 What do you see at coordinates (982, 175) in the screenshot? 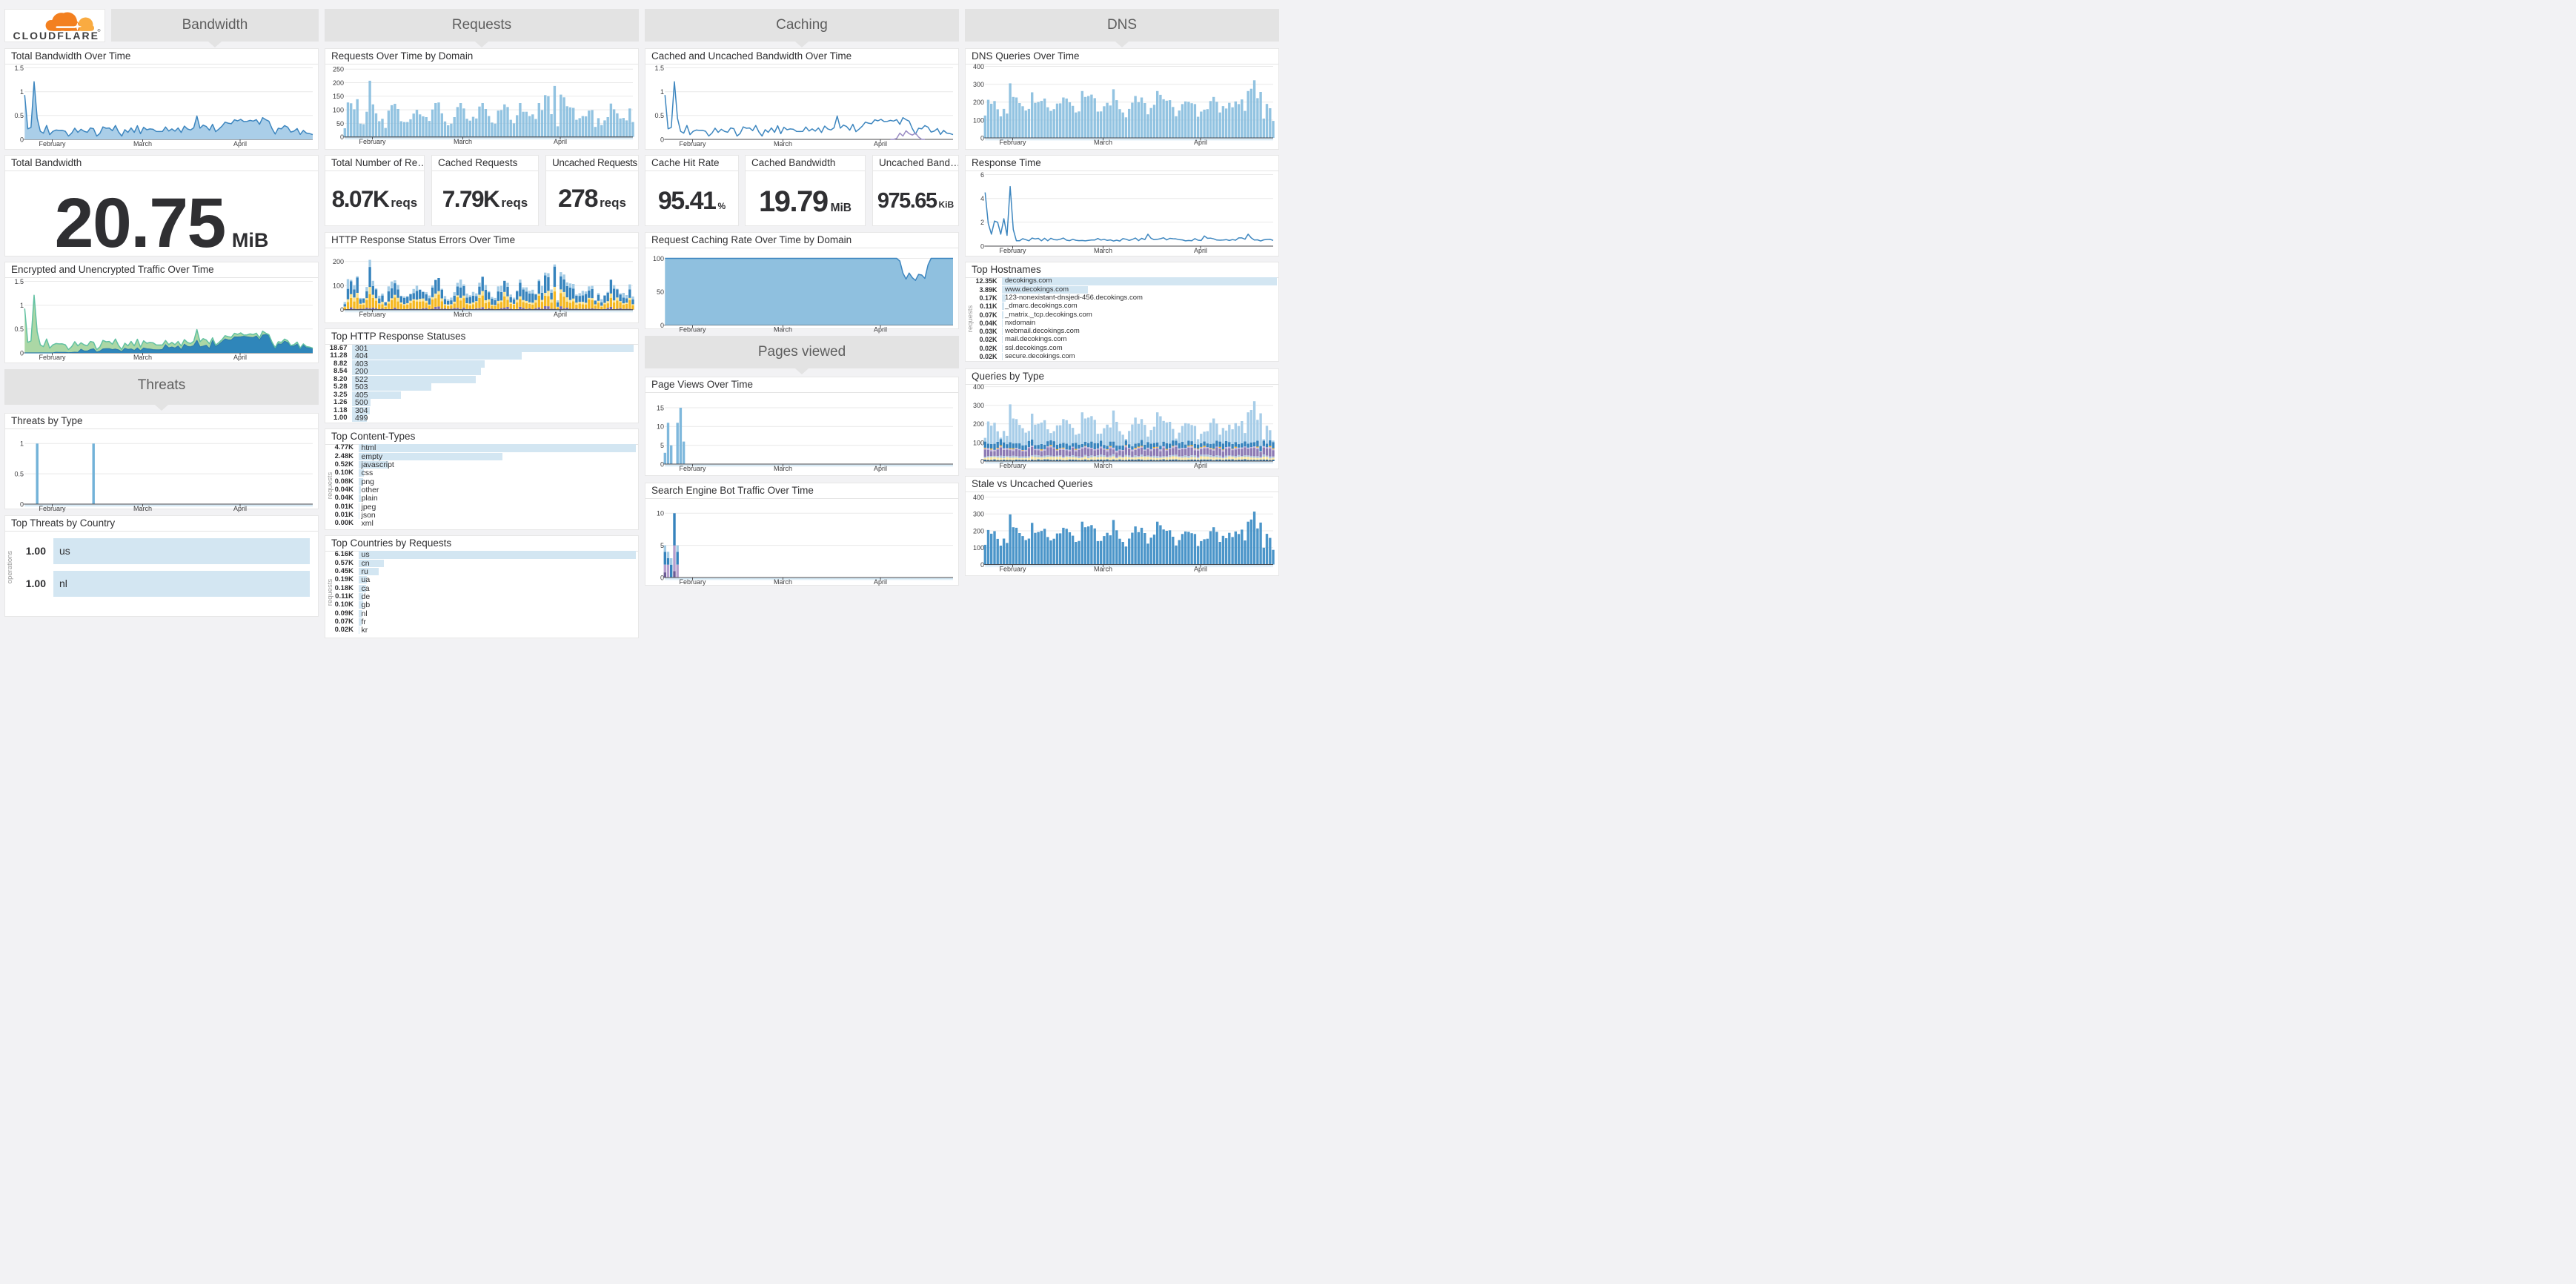
I see `svg-text: 6` at bounding box center [982, 175].